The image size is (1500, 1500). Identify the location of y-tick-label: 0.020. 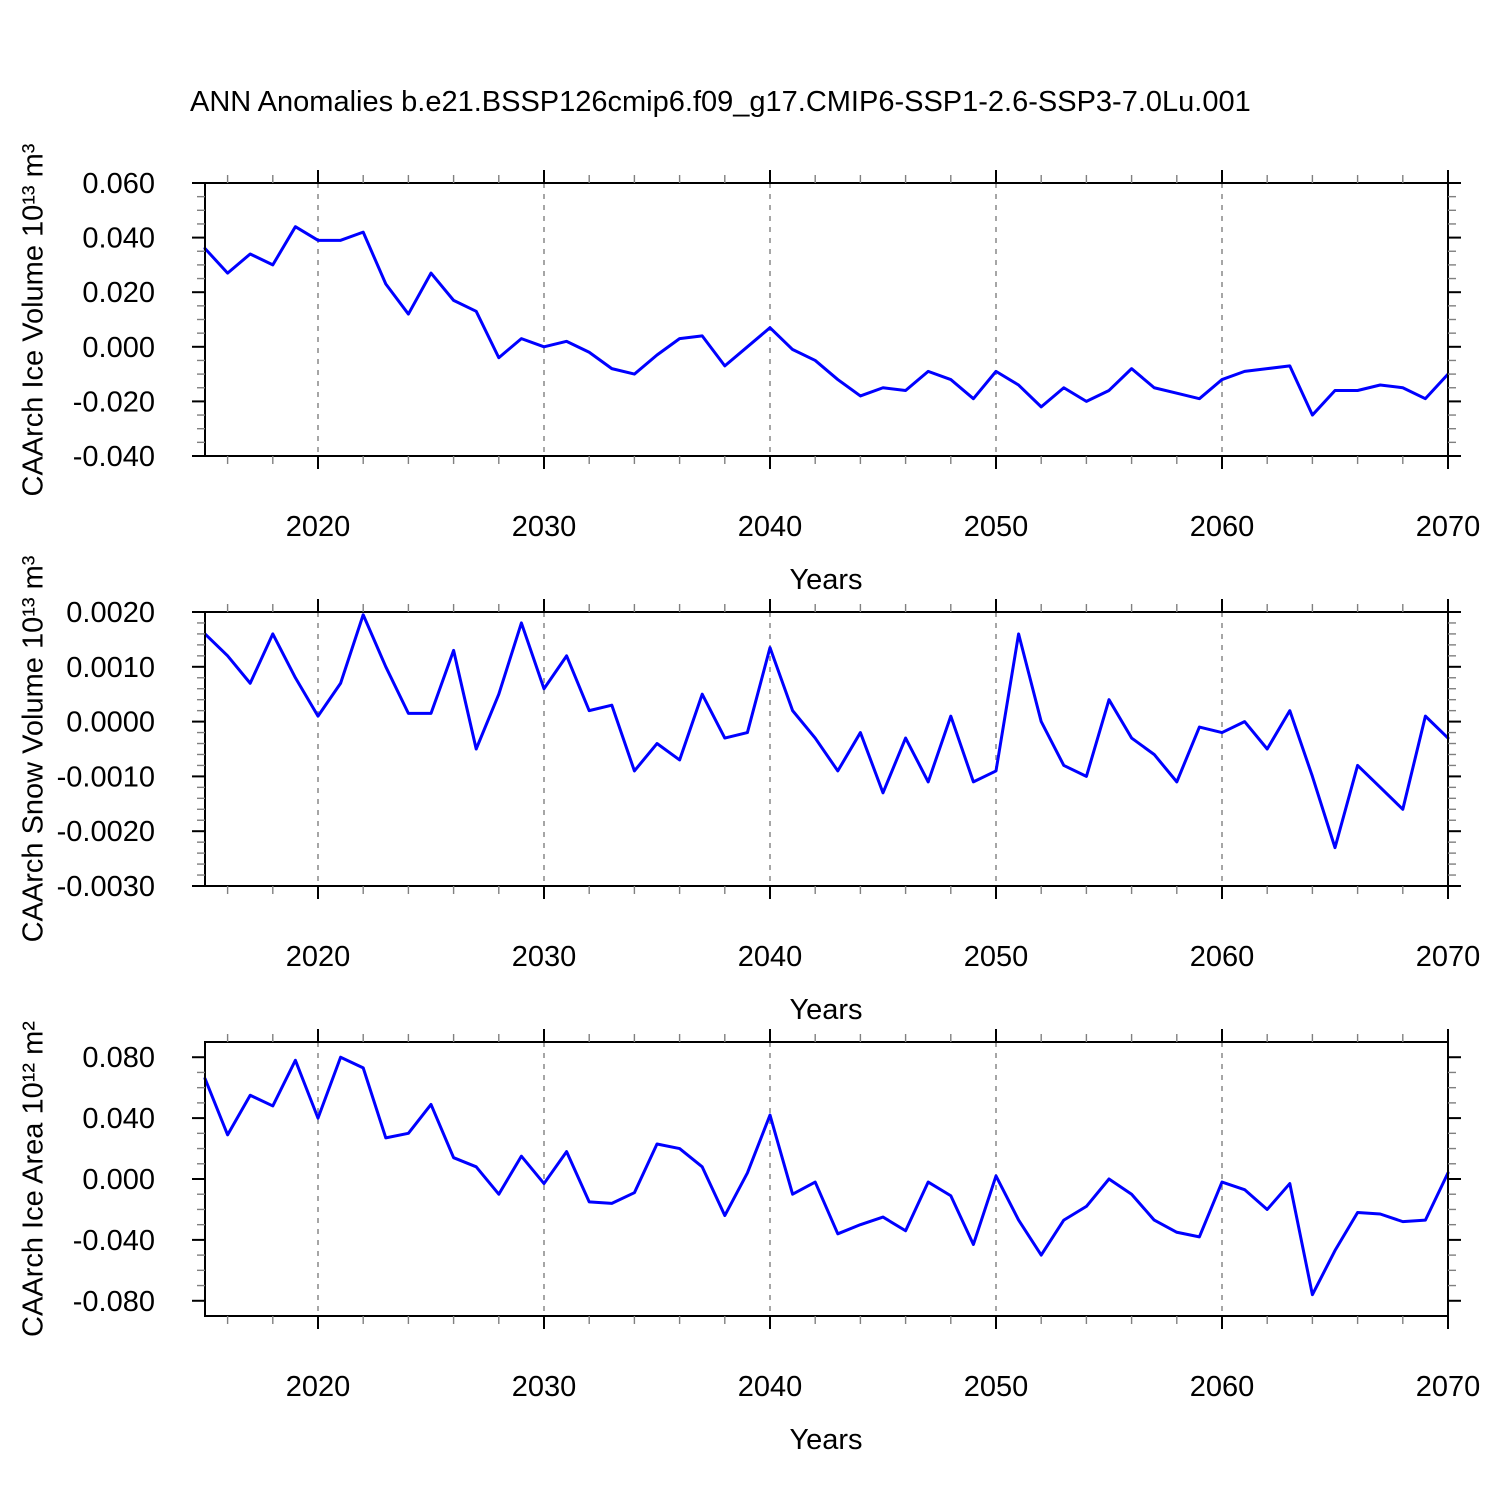
(118, 293).